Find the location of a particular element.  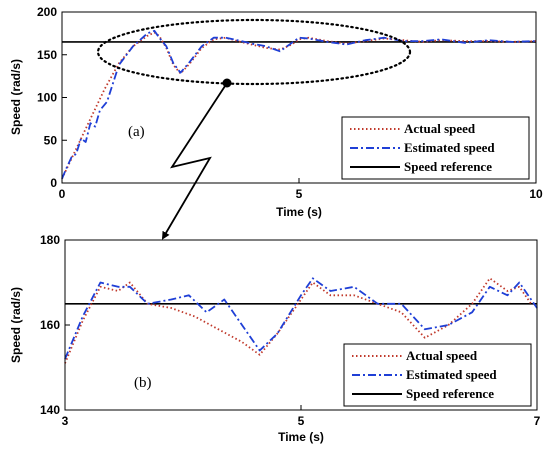

zoom-connector-arrow is located at coordinates (196, 159).